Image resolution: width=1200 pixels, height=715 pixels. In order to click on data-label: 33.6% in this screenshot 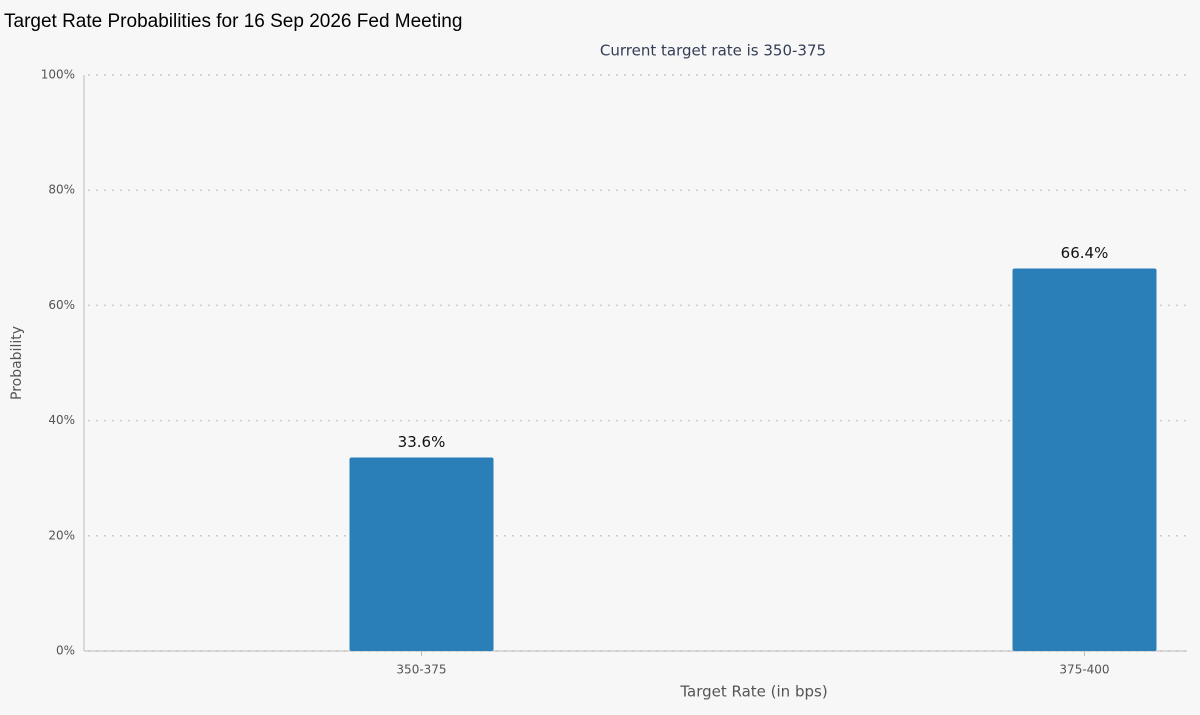, I will do `click(422, 442)`.